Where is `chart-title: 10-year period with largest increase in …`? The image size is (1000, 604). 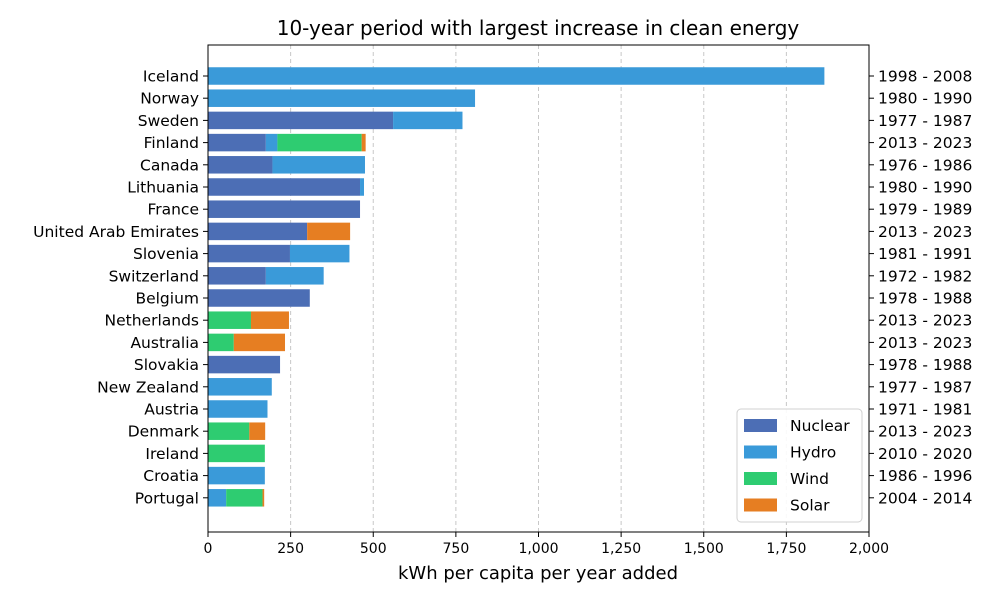
chart-title: 10-year period with largest increase in … is located at coordinates (538, 28).